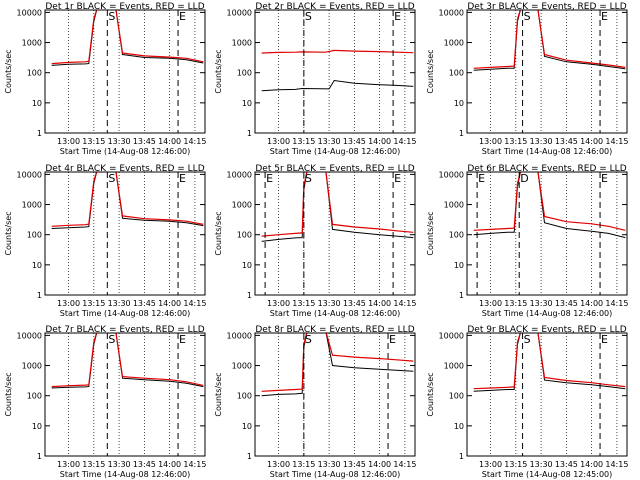  I want to click on panel-title: Det 6r BLACK = Events, RED = LLD, so click(546, 169).